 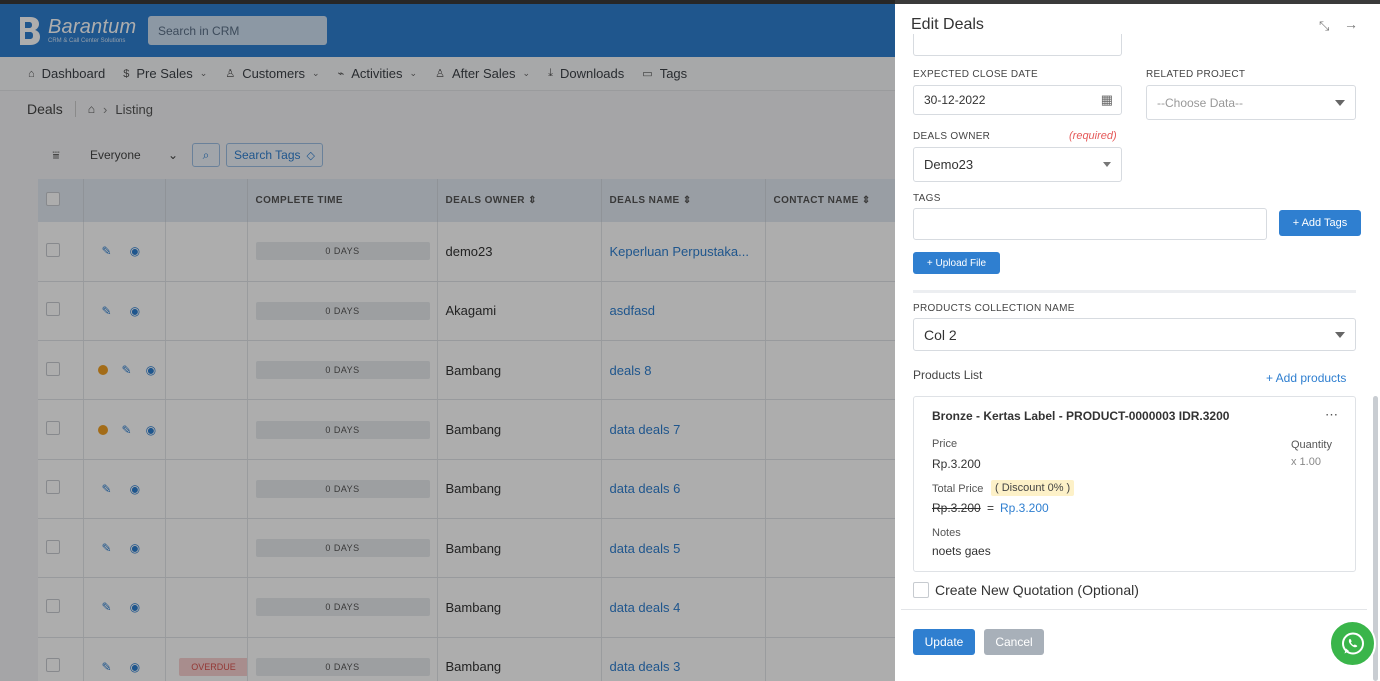 I want to click on deal-name-link: data deals 3, so click(x=645, y=667).